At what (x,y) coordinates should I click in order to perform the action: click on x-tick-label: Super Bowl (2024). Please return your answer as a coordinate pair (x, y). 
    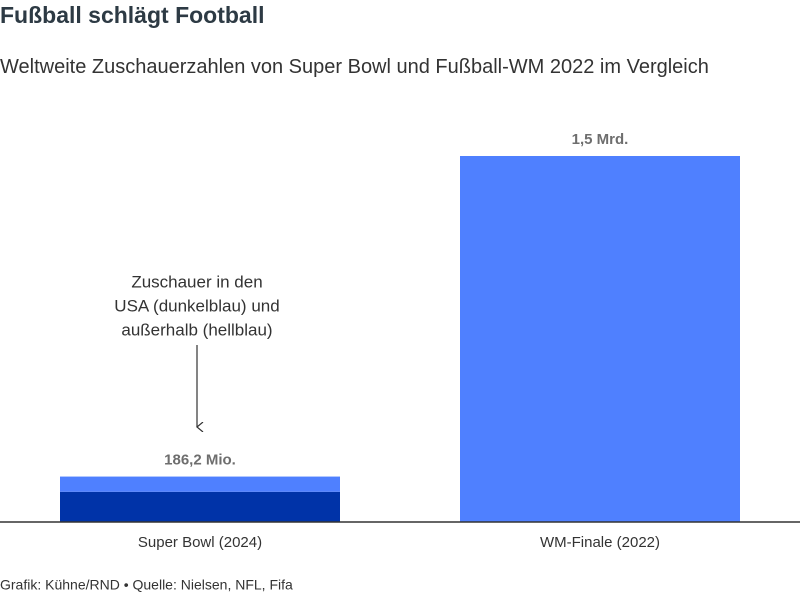
    Looking at the image, I should click on (200, 542).